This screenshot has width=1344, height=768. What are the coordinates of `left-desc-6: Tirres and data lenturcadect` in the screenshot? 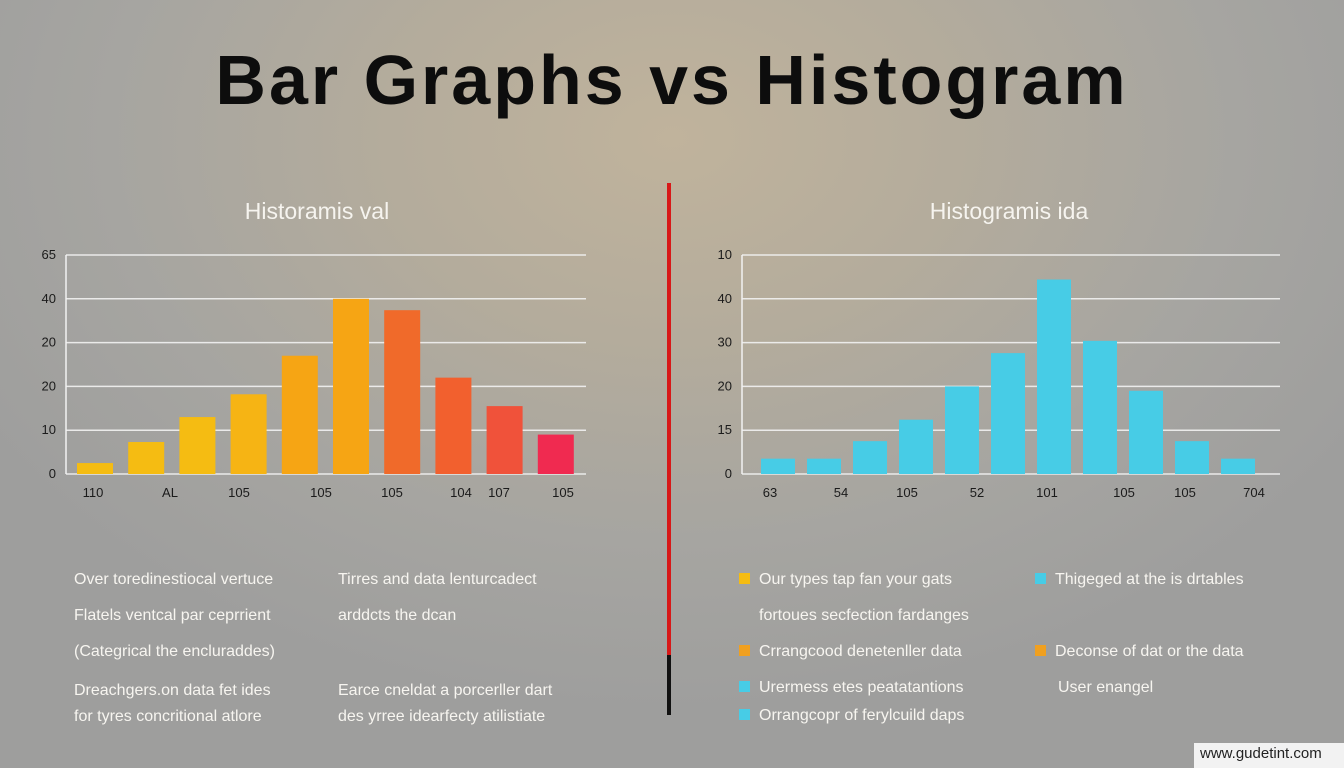 It's located at (437, 579).